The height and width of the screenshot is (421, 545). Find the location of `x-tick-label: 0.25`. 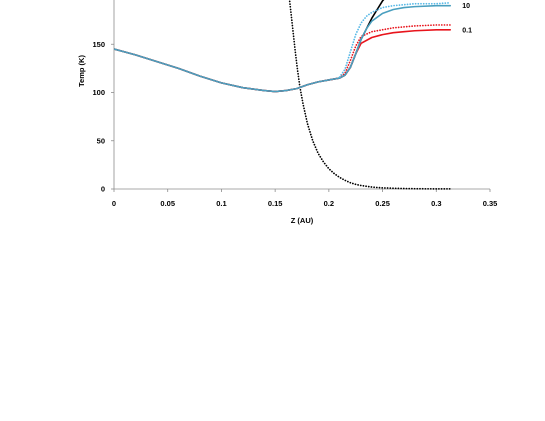

x-tick-label: 0.25 is located at coordinates (382, 203).